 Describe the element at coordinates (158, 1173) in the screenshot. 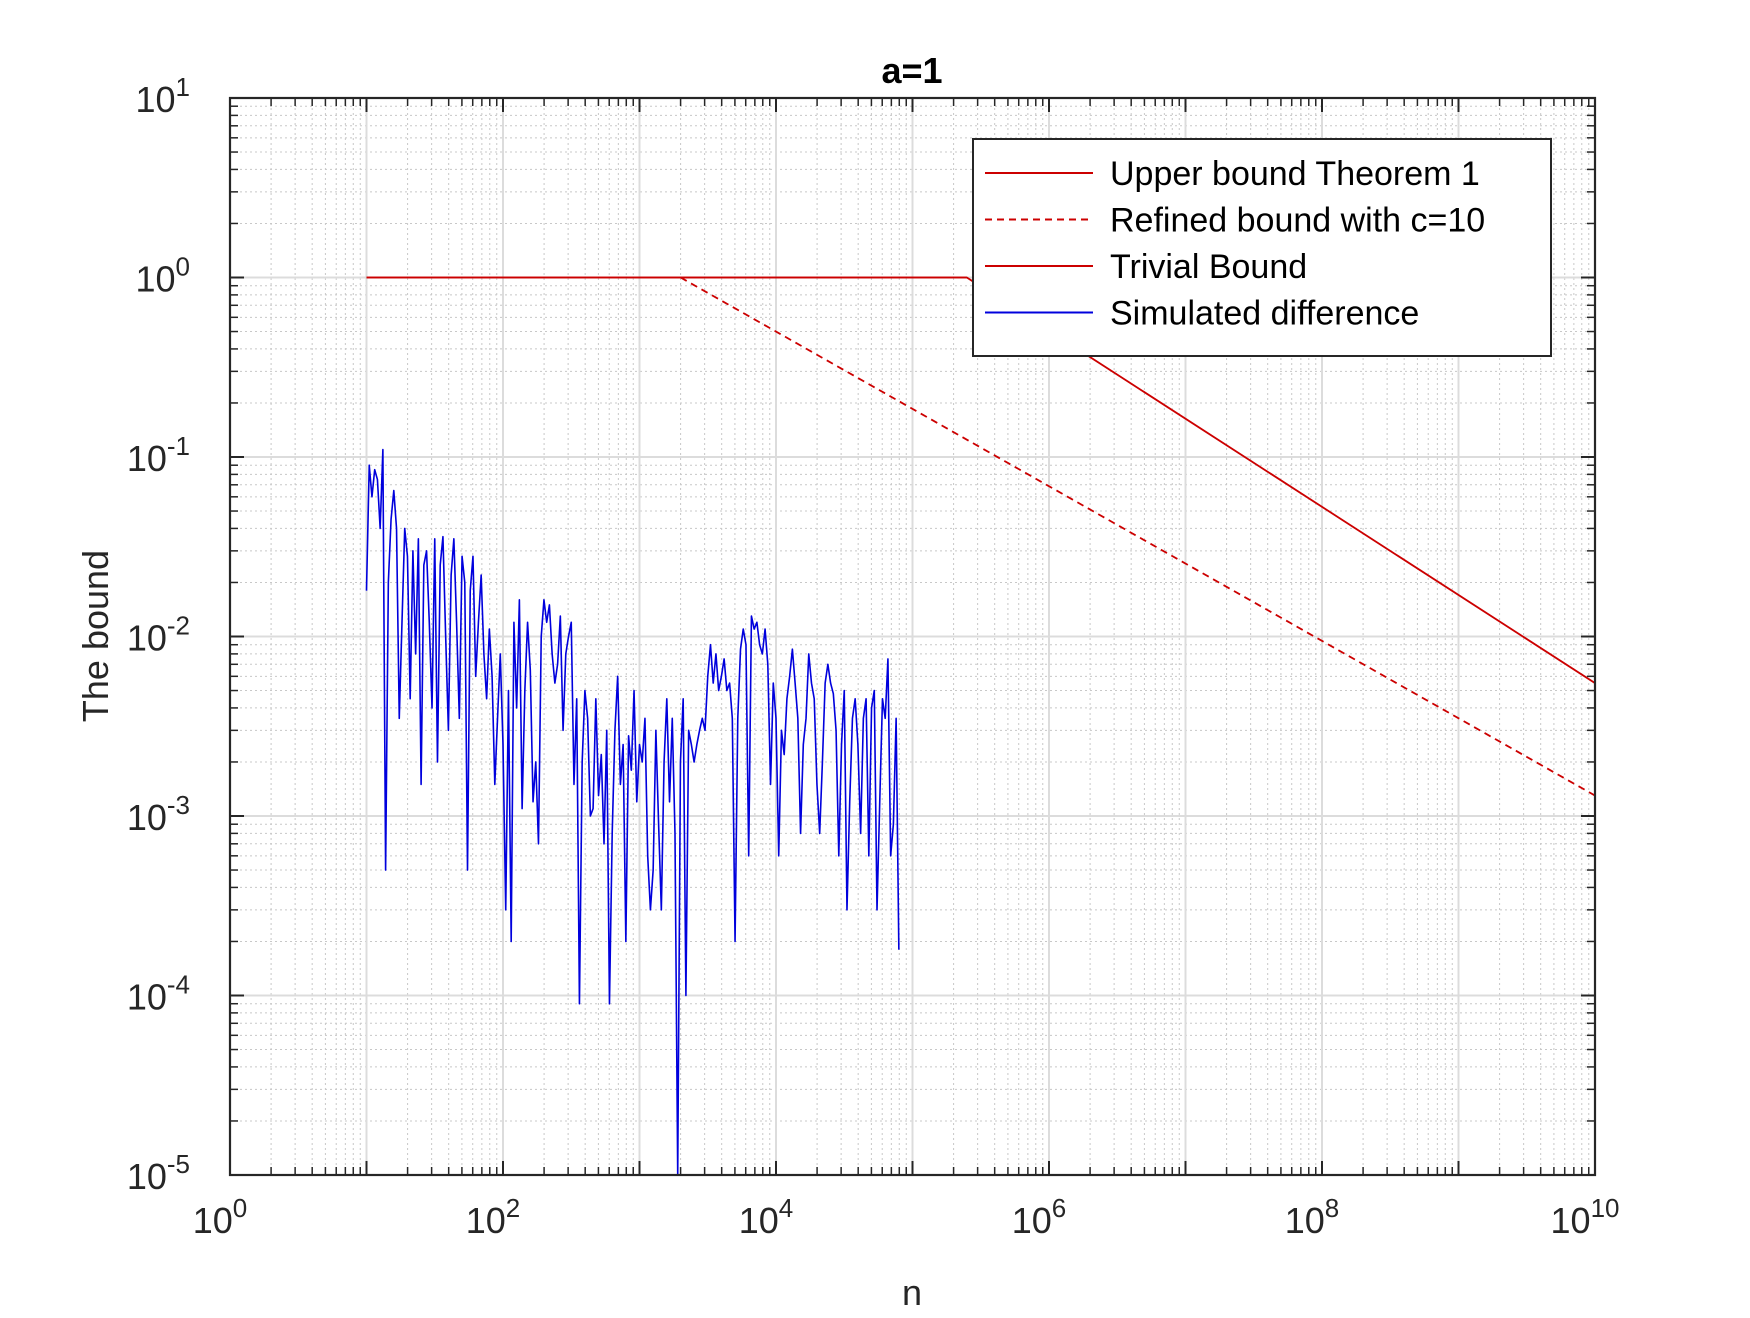

I see `y-tick-label: 10⁻⁵` at that location.